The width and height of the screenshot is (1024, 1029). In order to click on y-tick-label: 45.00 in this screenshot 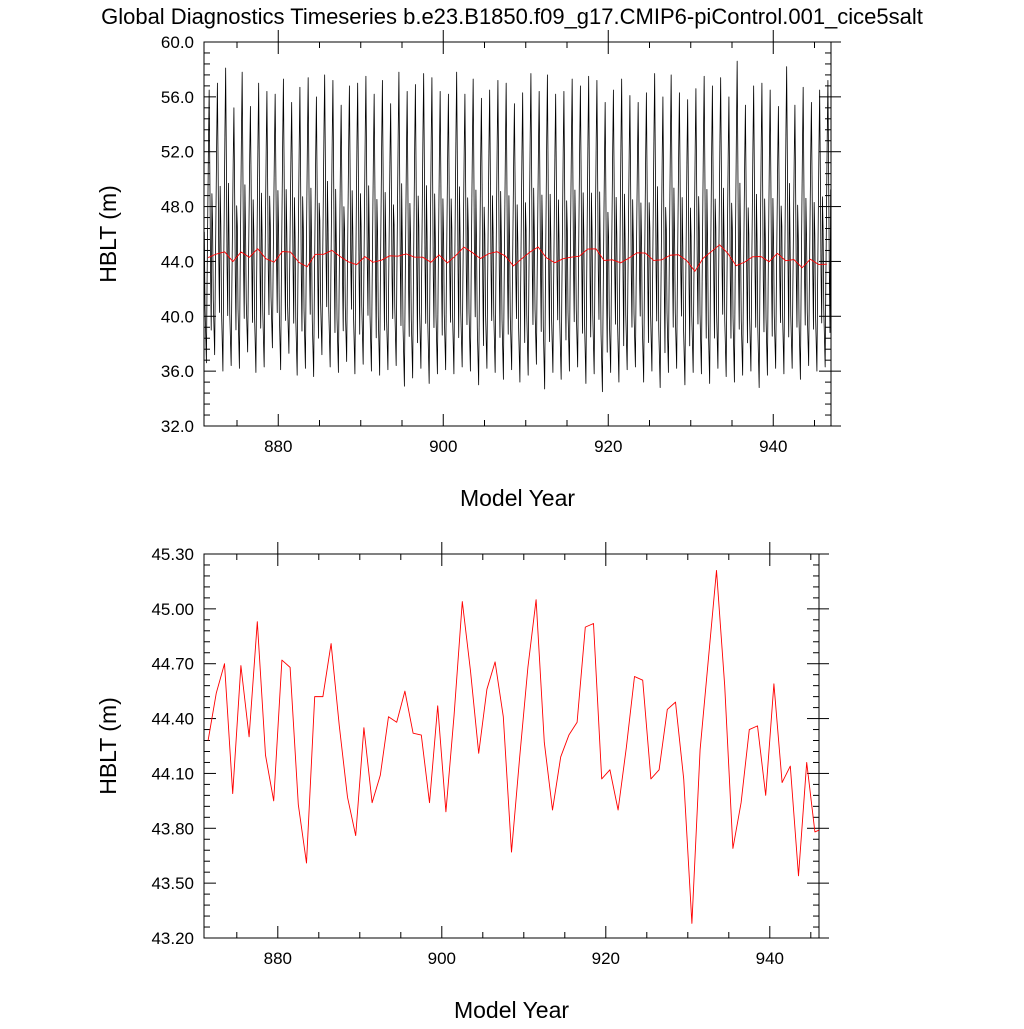, I will do `click(172, 609)`.